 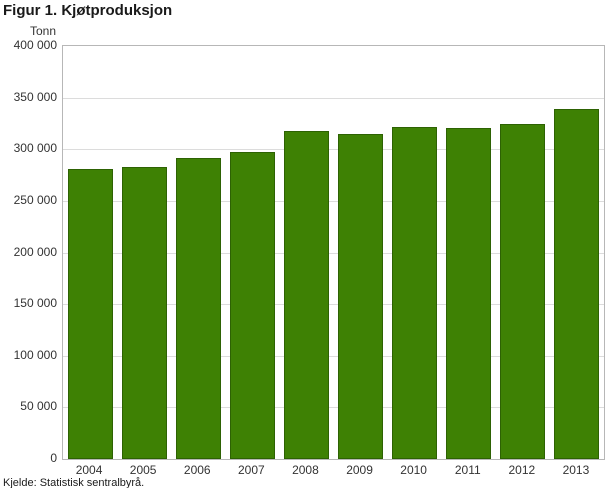 I want to click on y-tick-label: 150 000, so click(x=35, y=303).